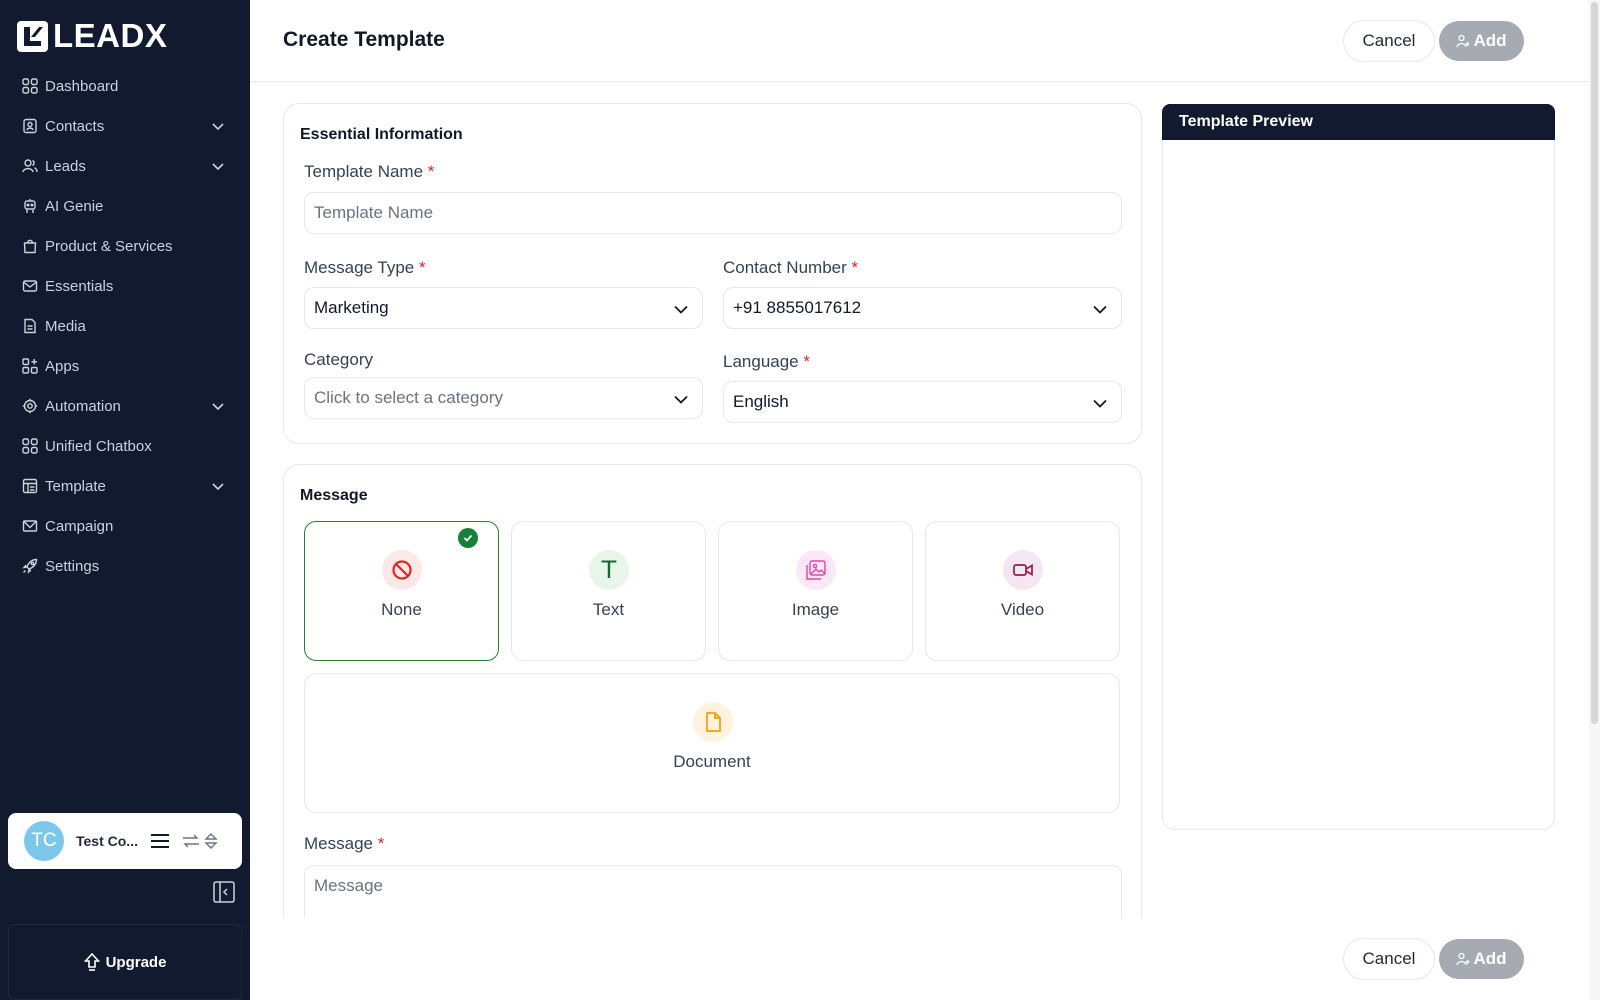  What do you see at coordinates (1023, 570) in the screenshot?
I see `video-camera-icon` at bounding box center [1023, 570].